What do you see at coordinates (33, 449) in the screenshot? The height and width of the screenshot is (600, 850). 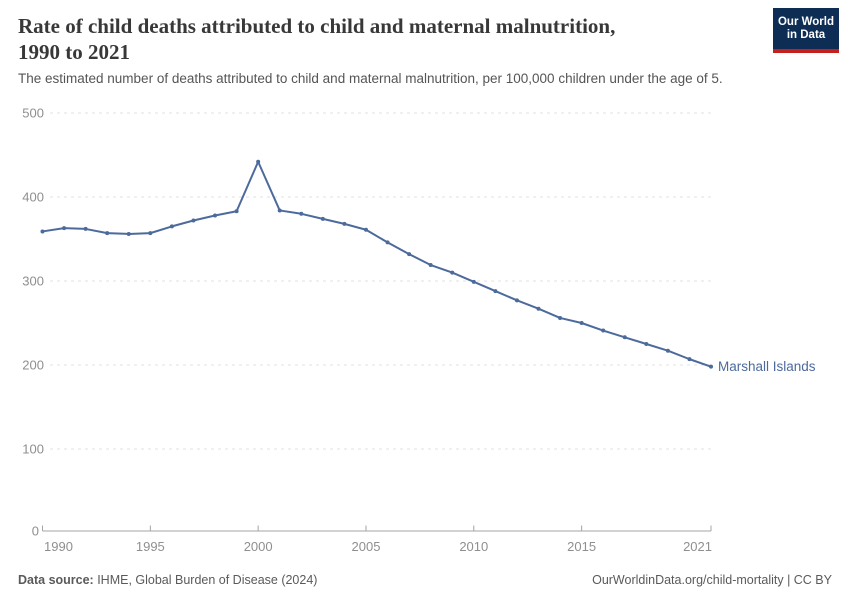 I see `y-tick-label: 100` at bounding box center [33, 449].